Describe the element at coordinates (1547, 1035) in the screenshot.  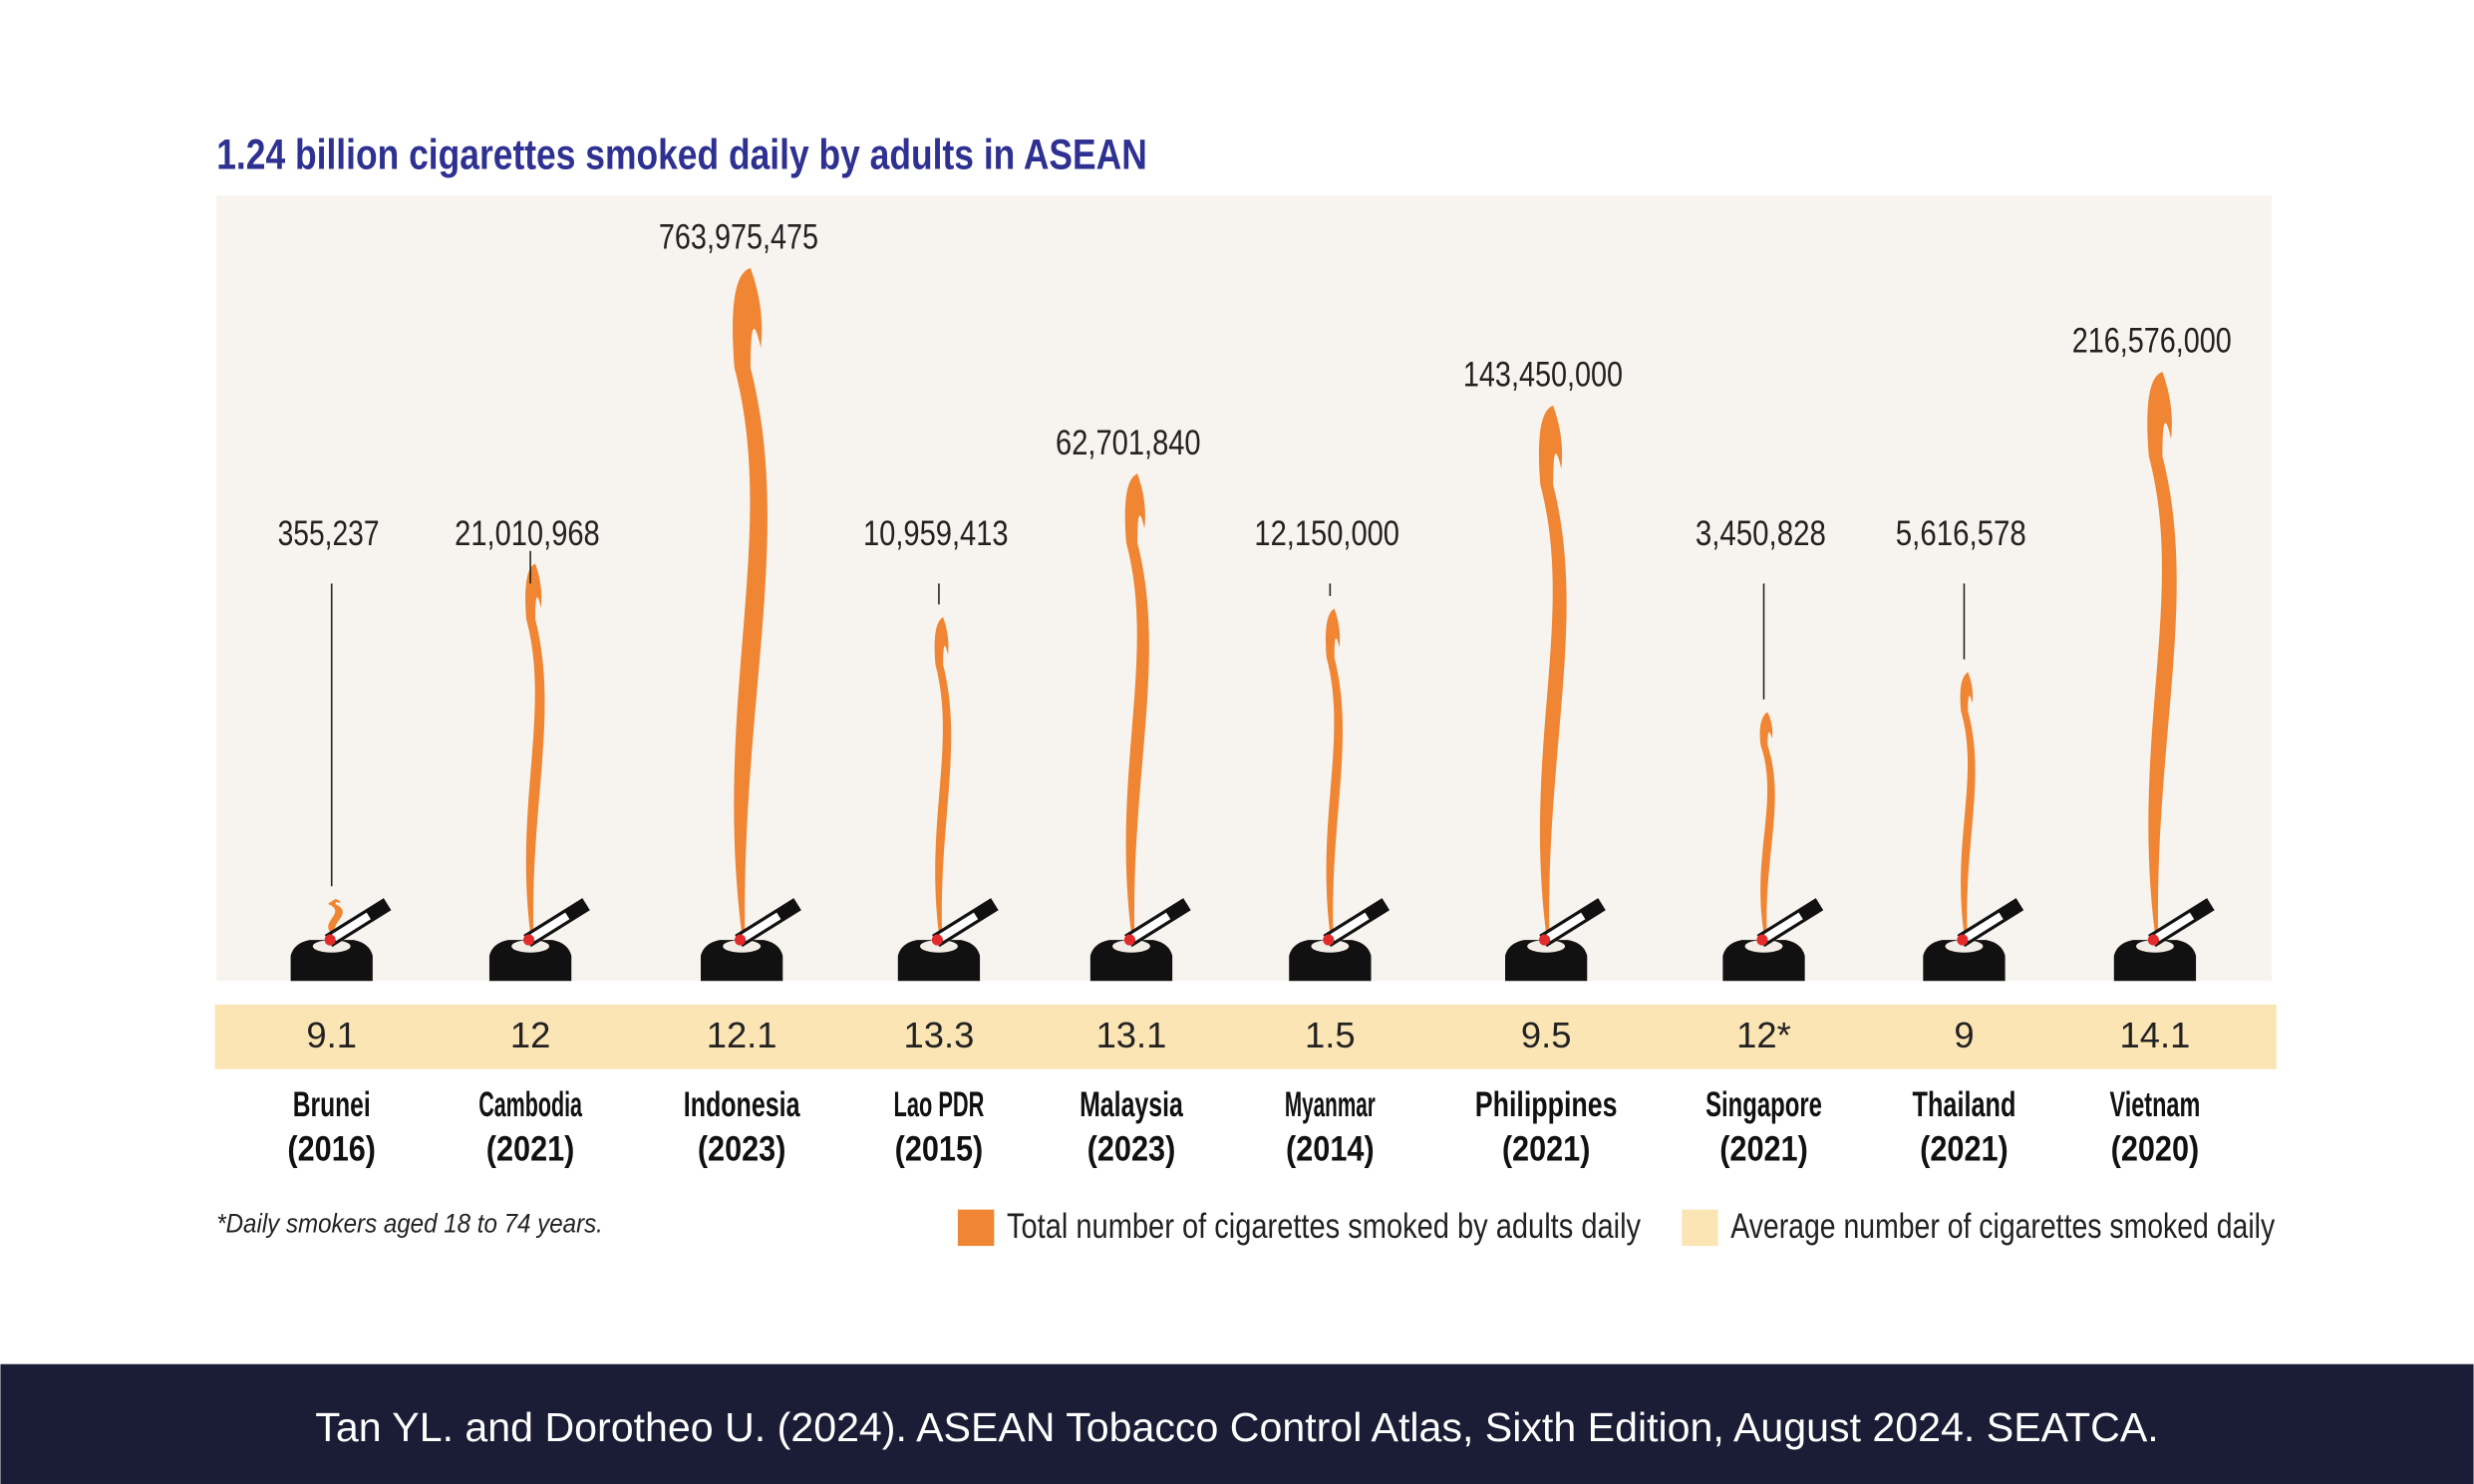
I see `average-label: 9.5` at that location.